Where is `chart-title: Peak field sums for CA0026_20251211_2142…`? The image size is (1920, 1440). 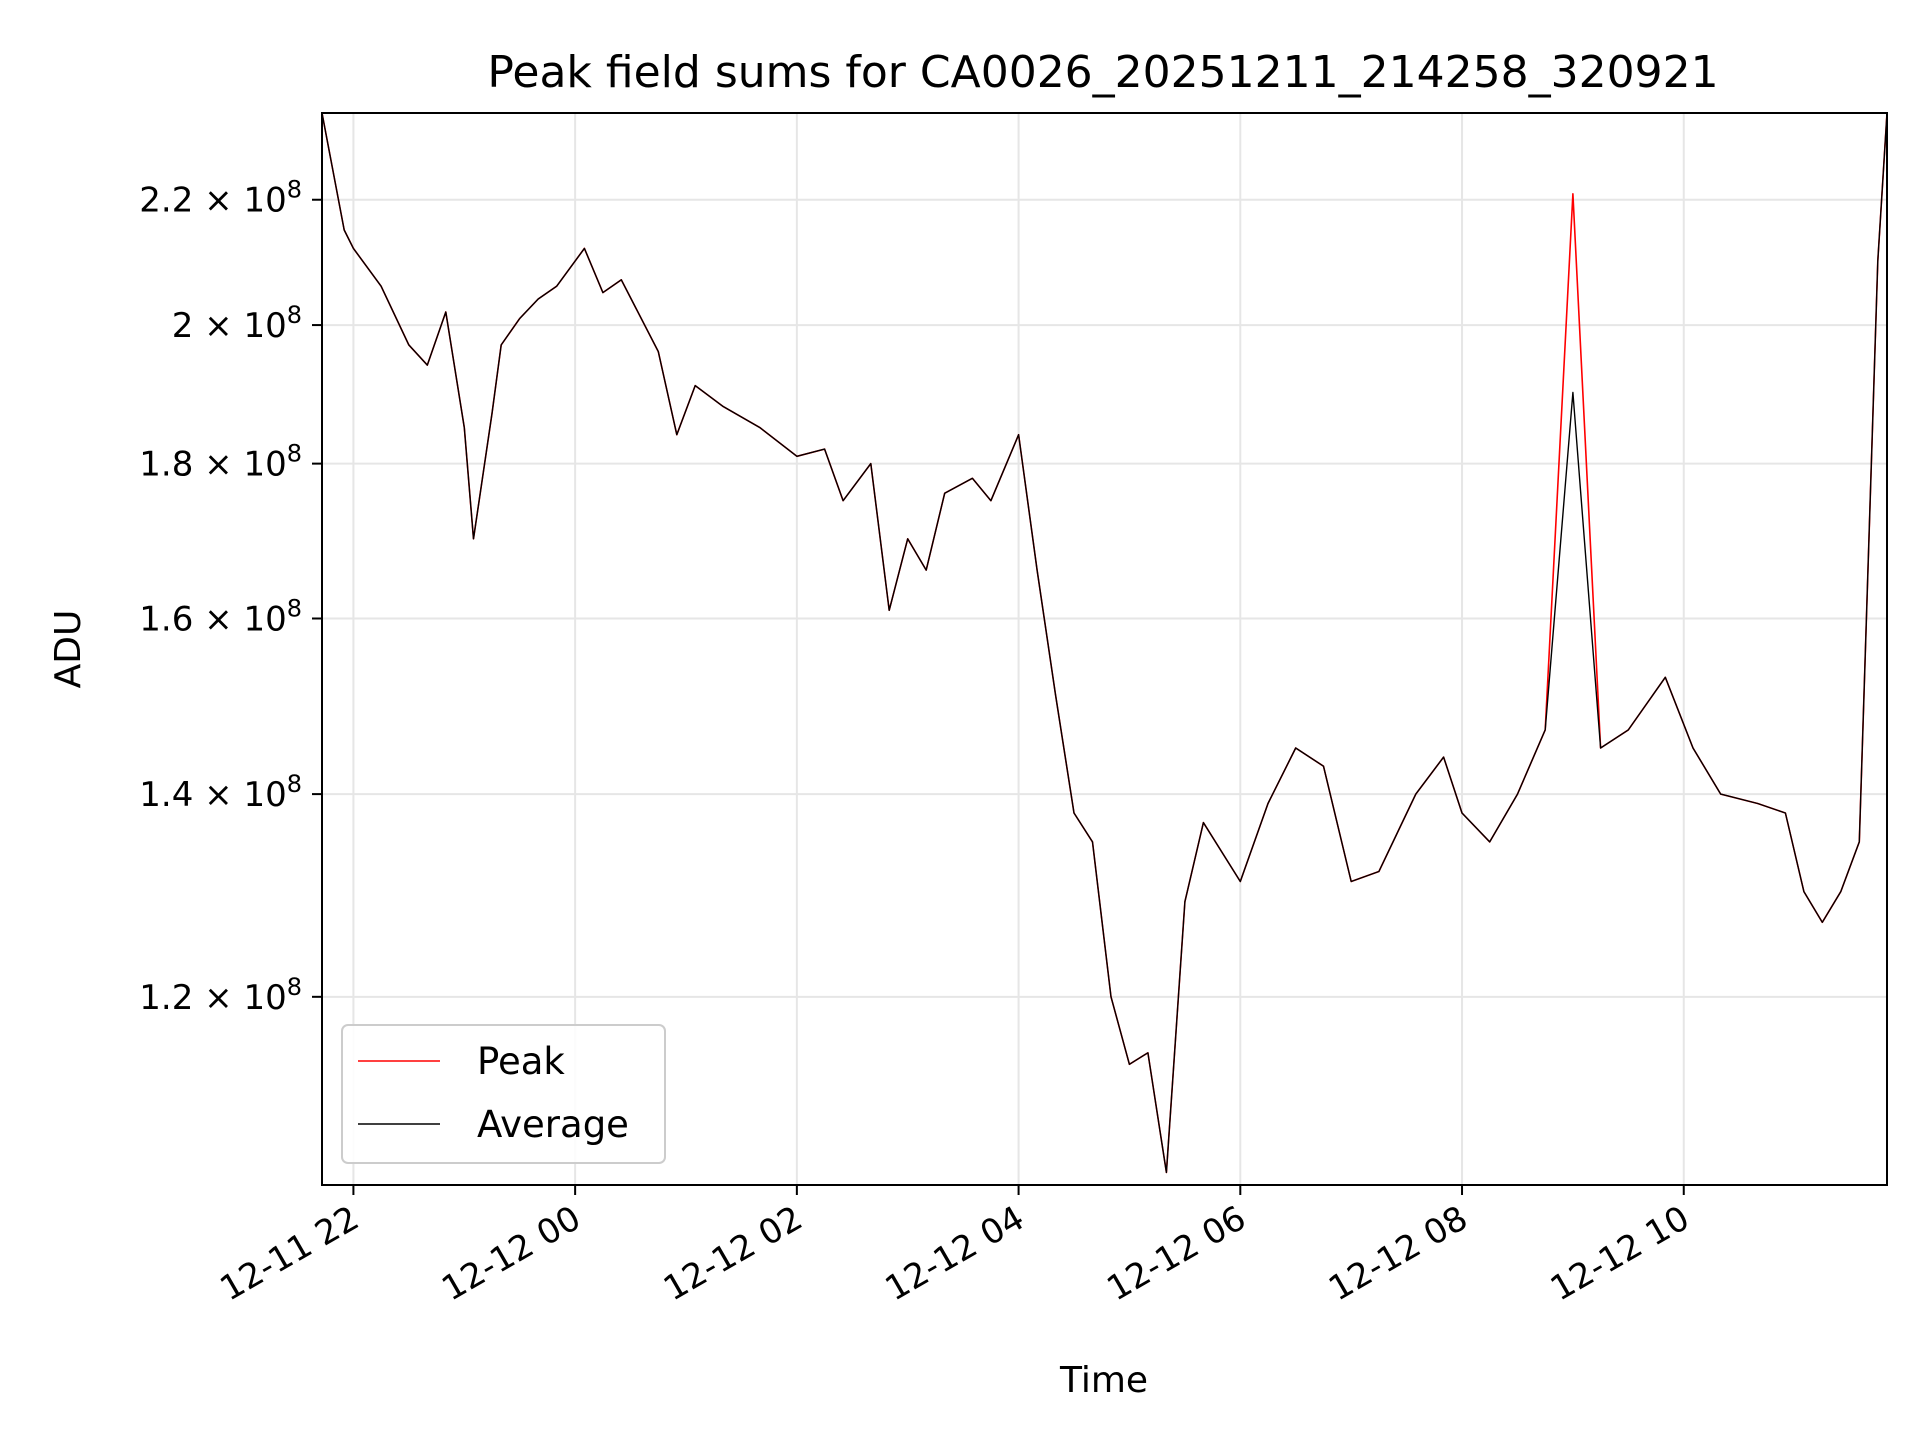
chart-title: Peak field sums for CA0026_20251211_2142… is located at coordinates (1102, 72).